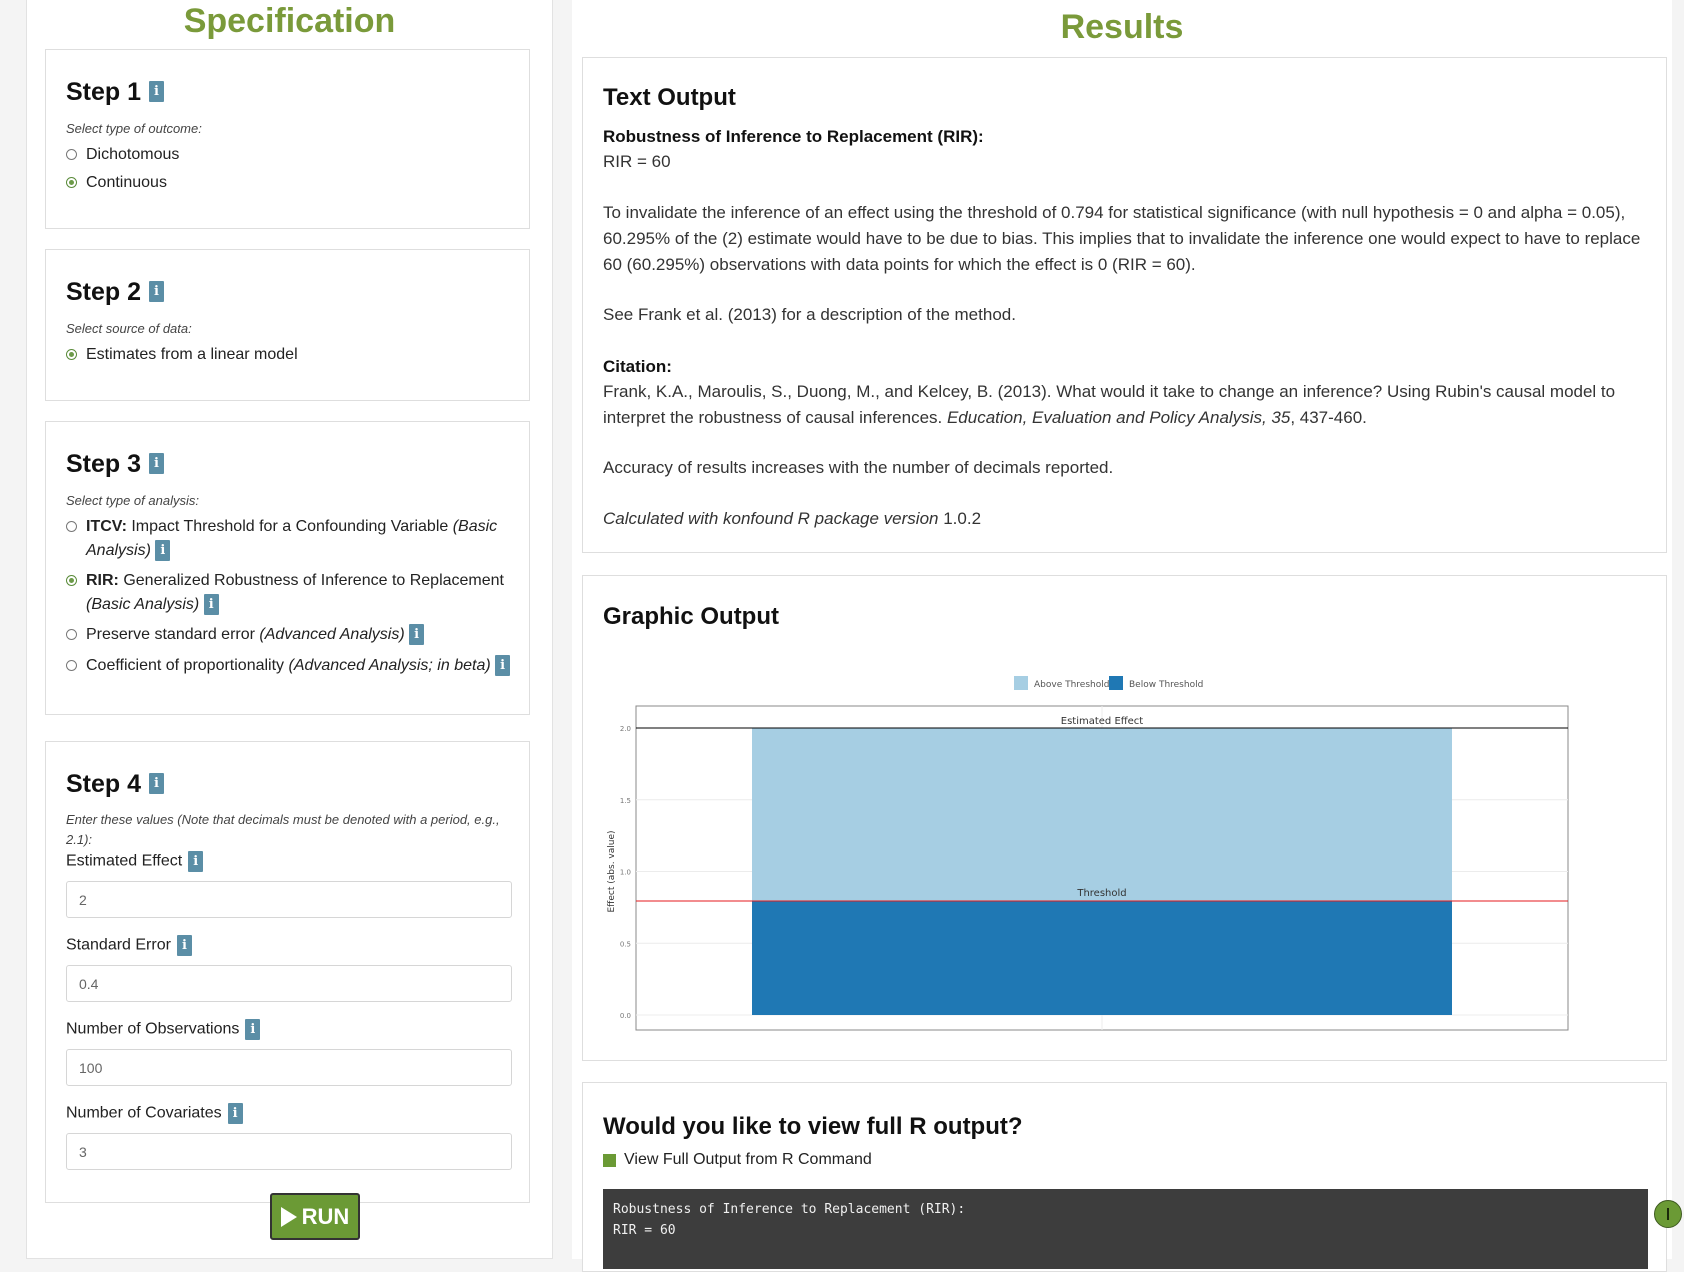 The width and height of the screenshot is (1684, 1272). Describe the element at coordinates (154, 1113) in the screenshot. I see `covariates-label: Number of Covariates i` at that location.